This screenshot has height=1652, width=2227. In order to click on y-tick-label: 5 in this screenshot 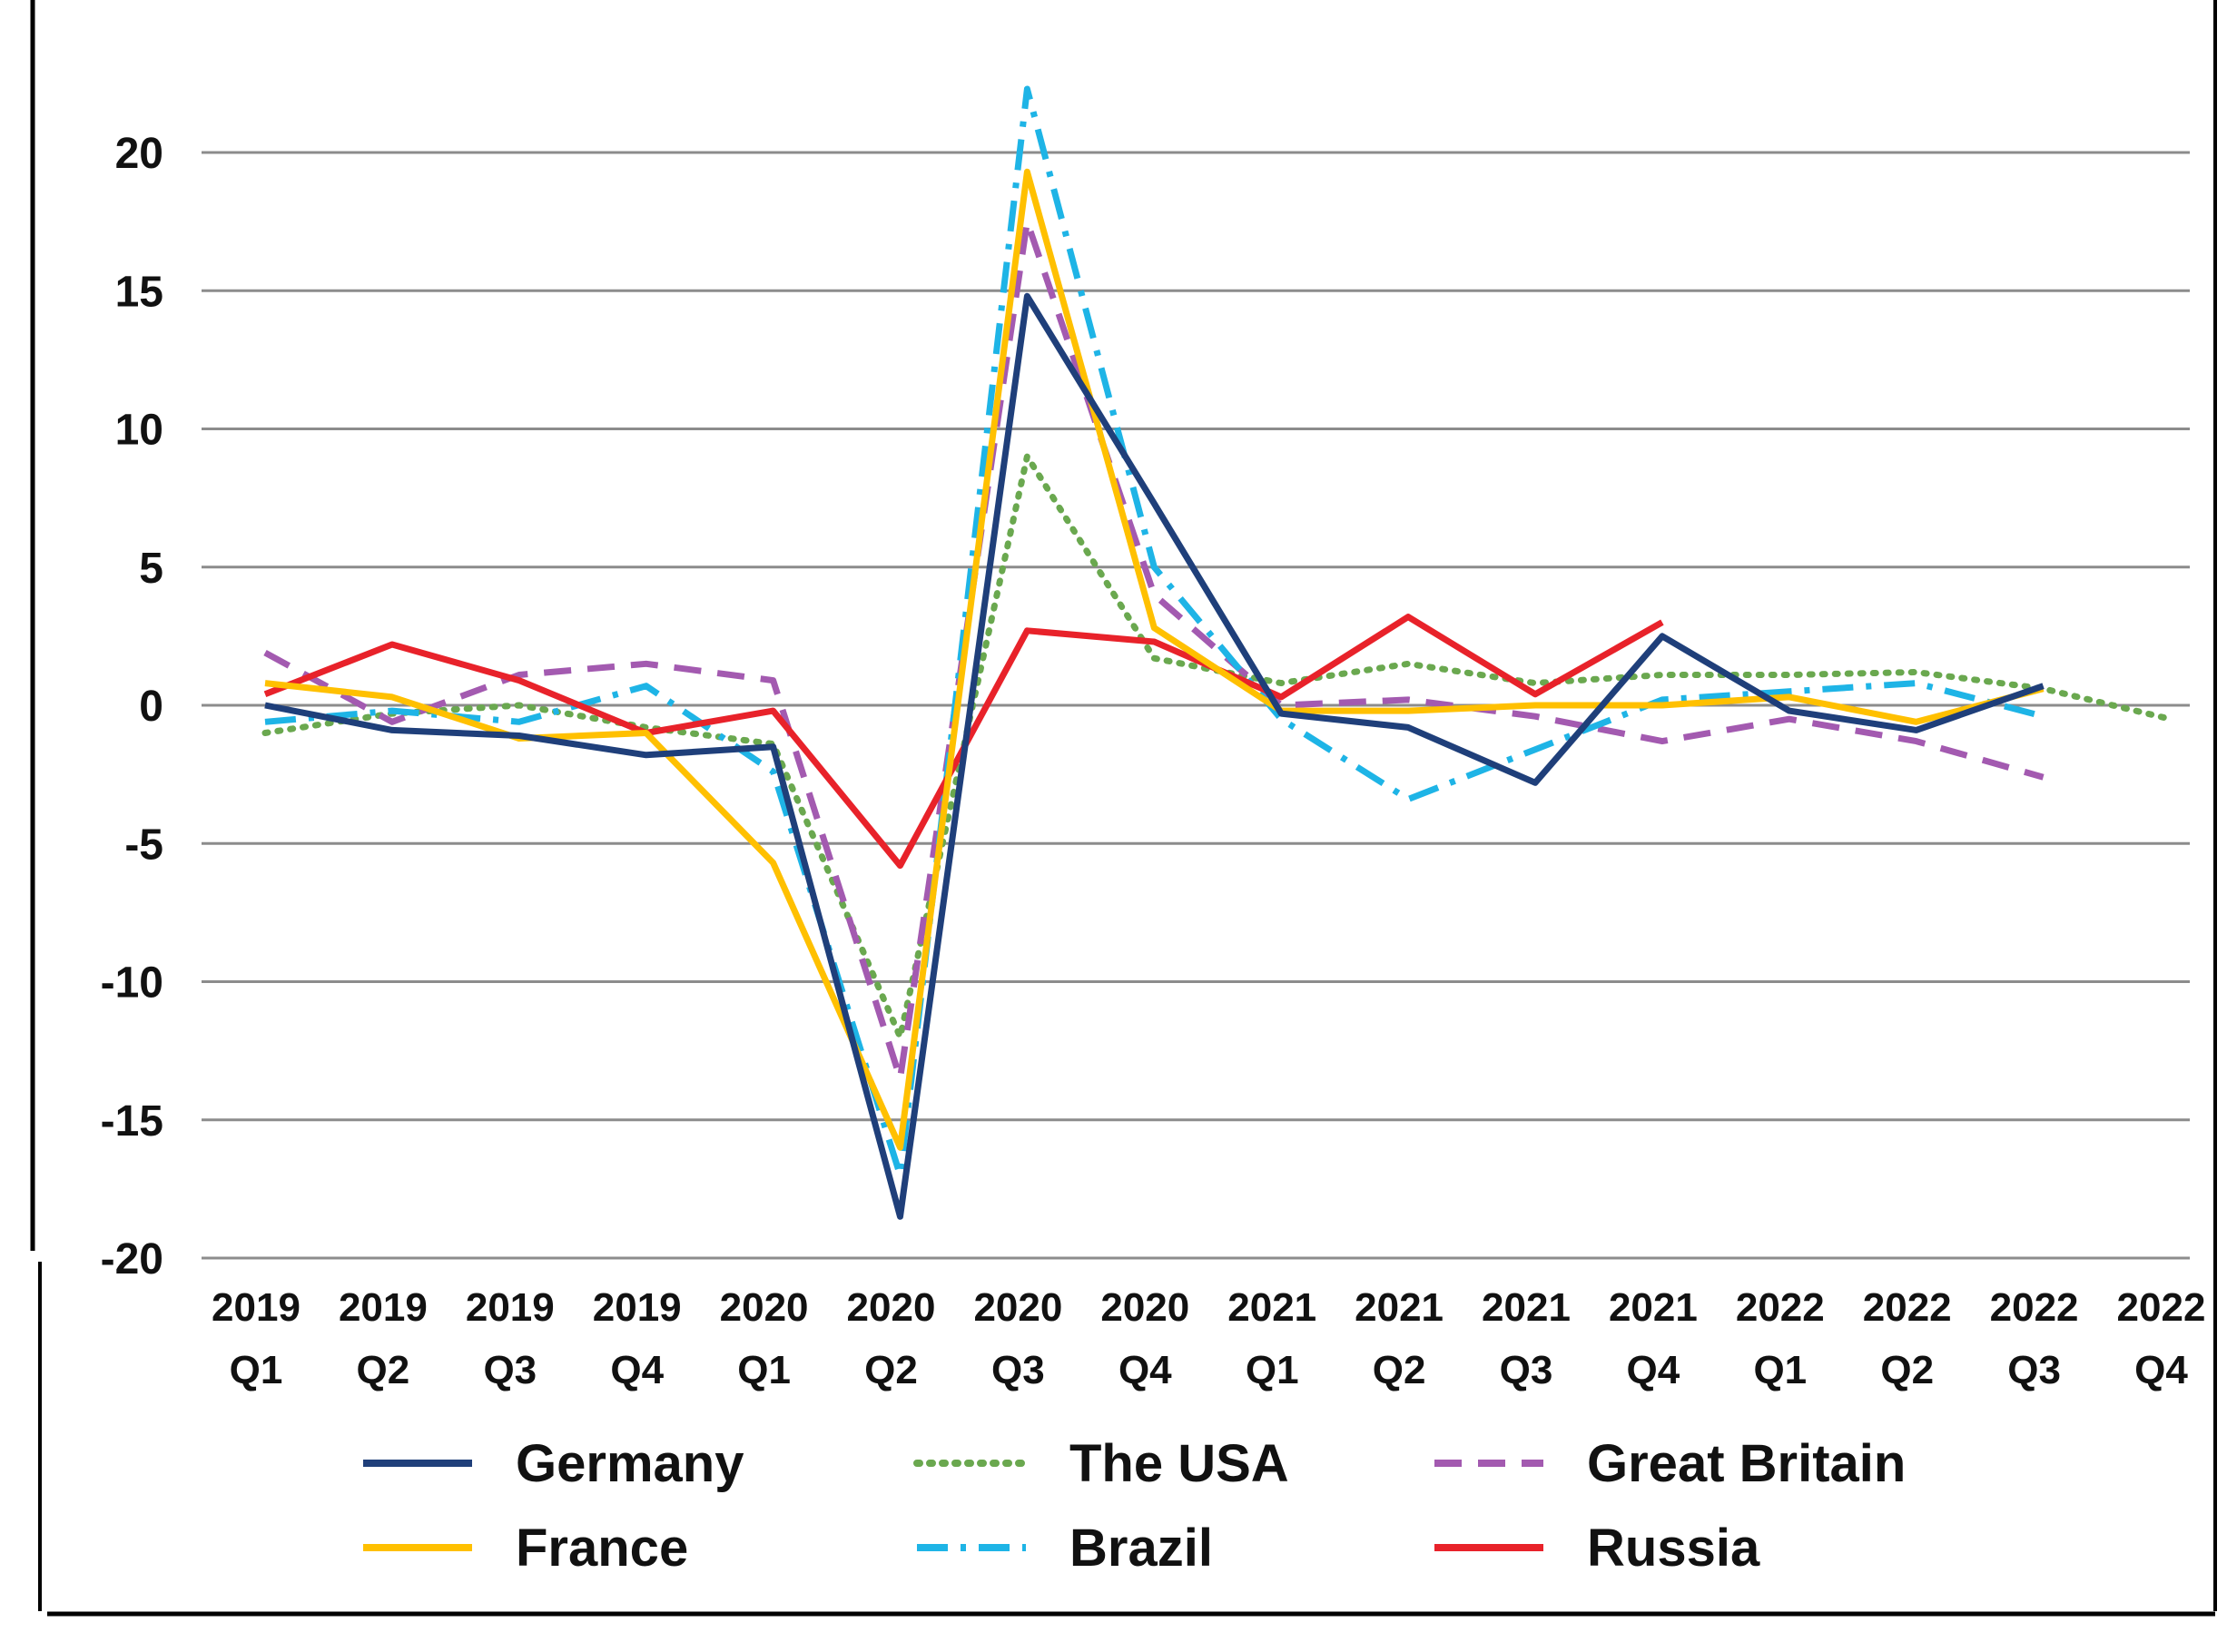, I will do `click(151, 569)`.